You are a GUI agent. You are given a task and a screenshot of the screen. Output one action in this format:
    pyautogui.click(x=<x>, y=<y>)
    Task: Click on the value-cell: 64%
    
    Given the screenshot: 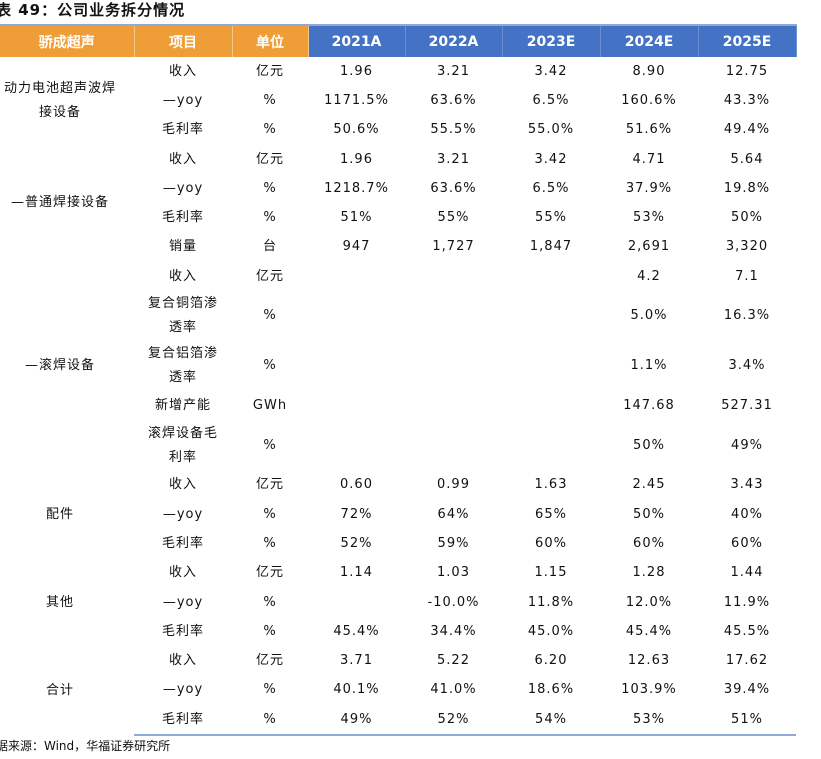 What is the action you would take?
    pyautogui.click(x=453, y=514)
    